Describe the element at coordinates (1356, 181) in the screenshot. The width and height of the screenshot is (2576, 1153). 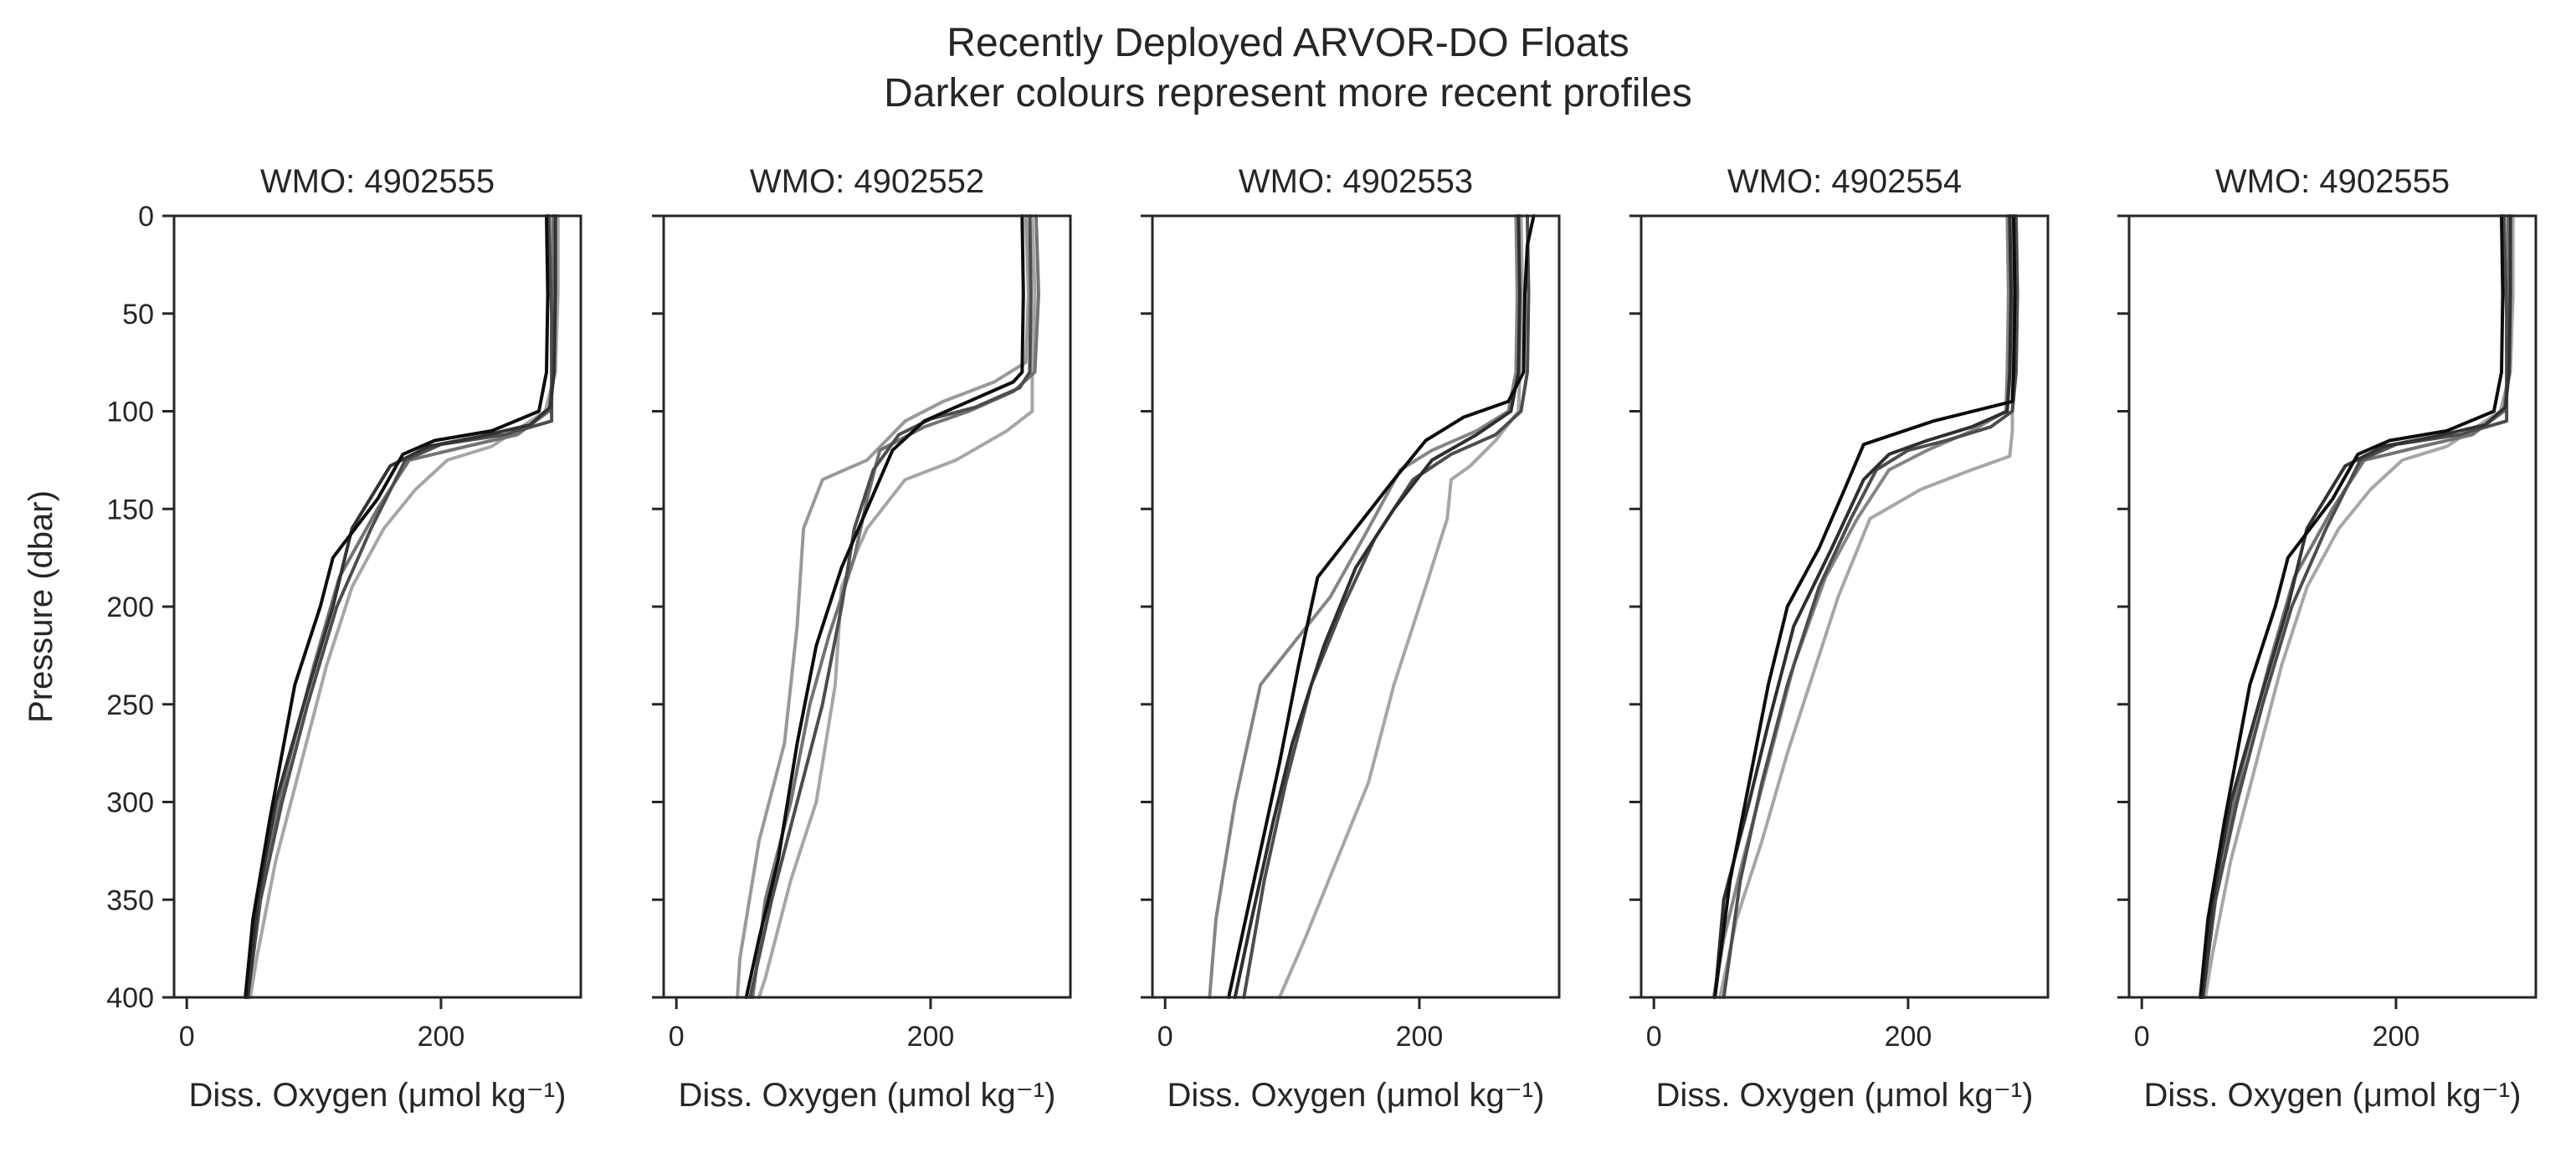
I see `panel-title: WMO: 4902553` at that location.